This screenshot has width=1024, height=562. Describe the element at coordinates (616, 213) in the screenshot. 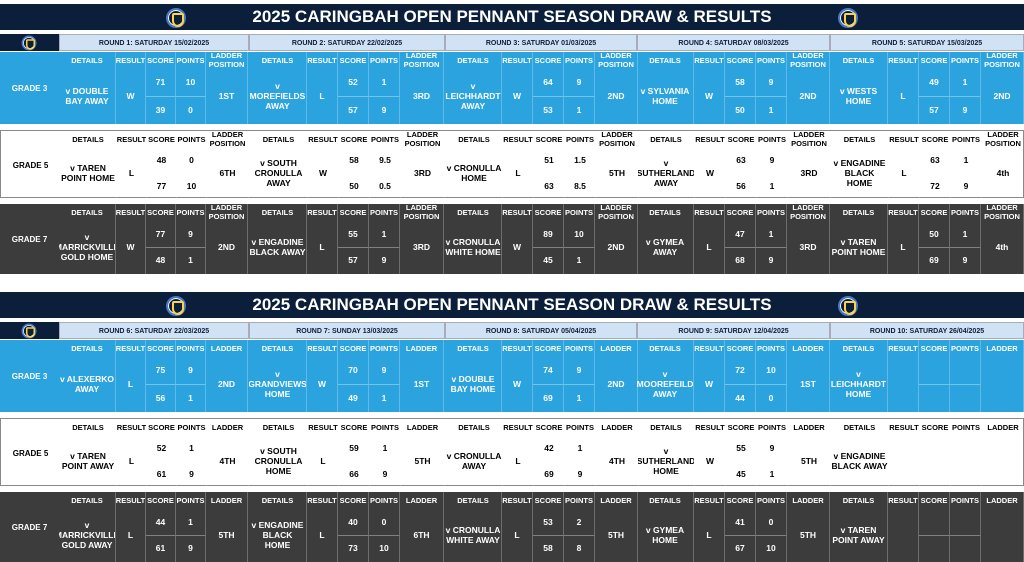

I see `column-header: LADDER POSITION` at that location.